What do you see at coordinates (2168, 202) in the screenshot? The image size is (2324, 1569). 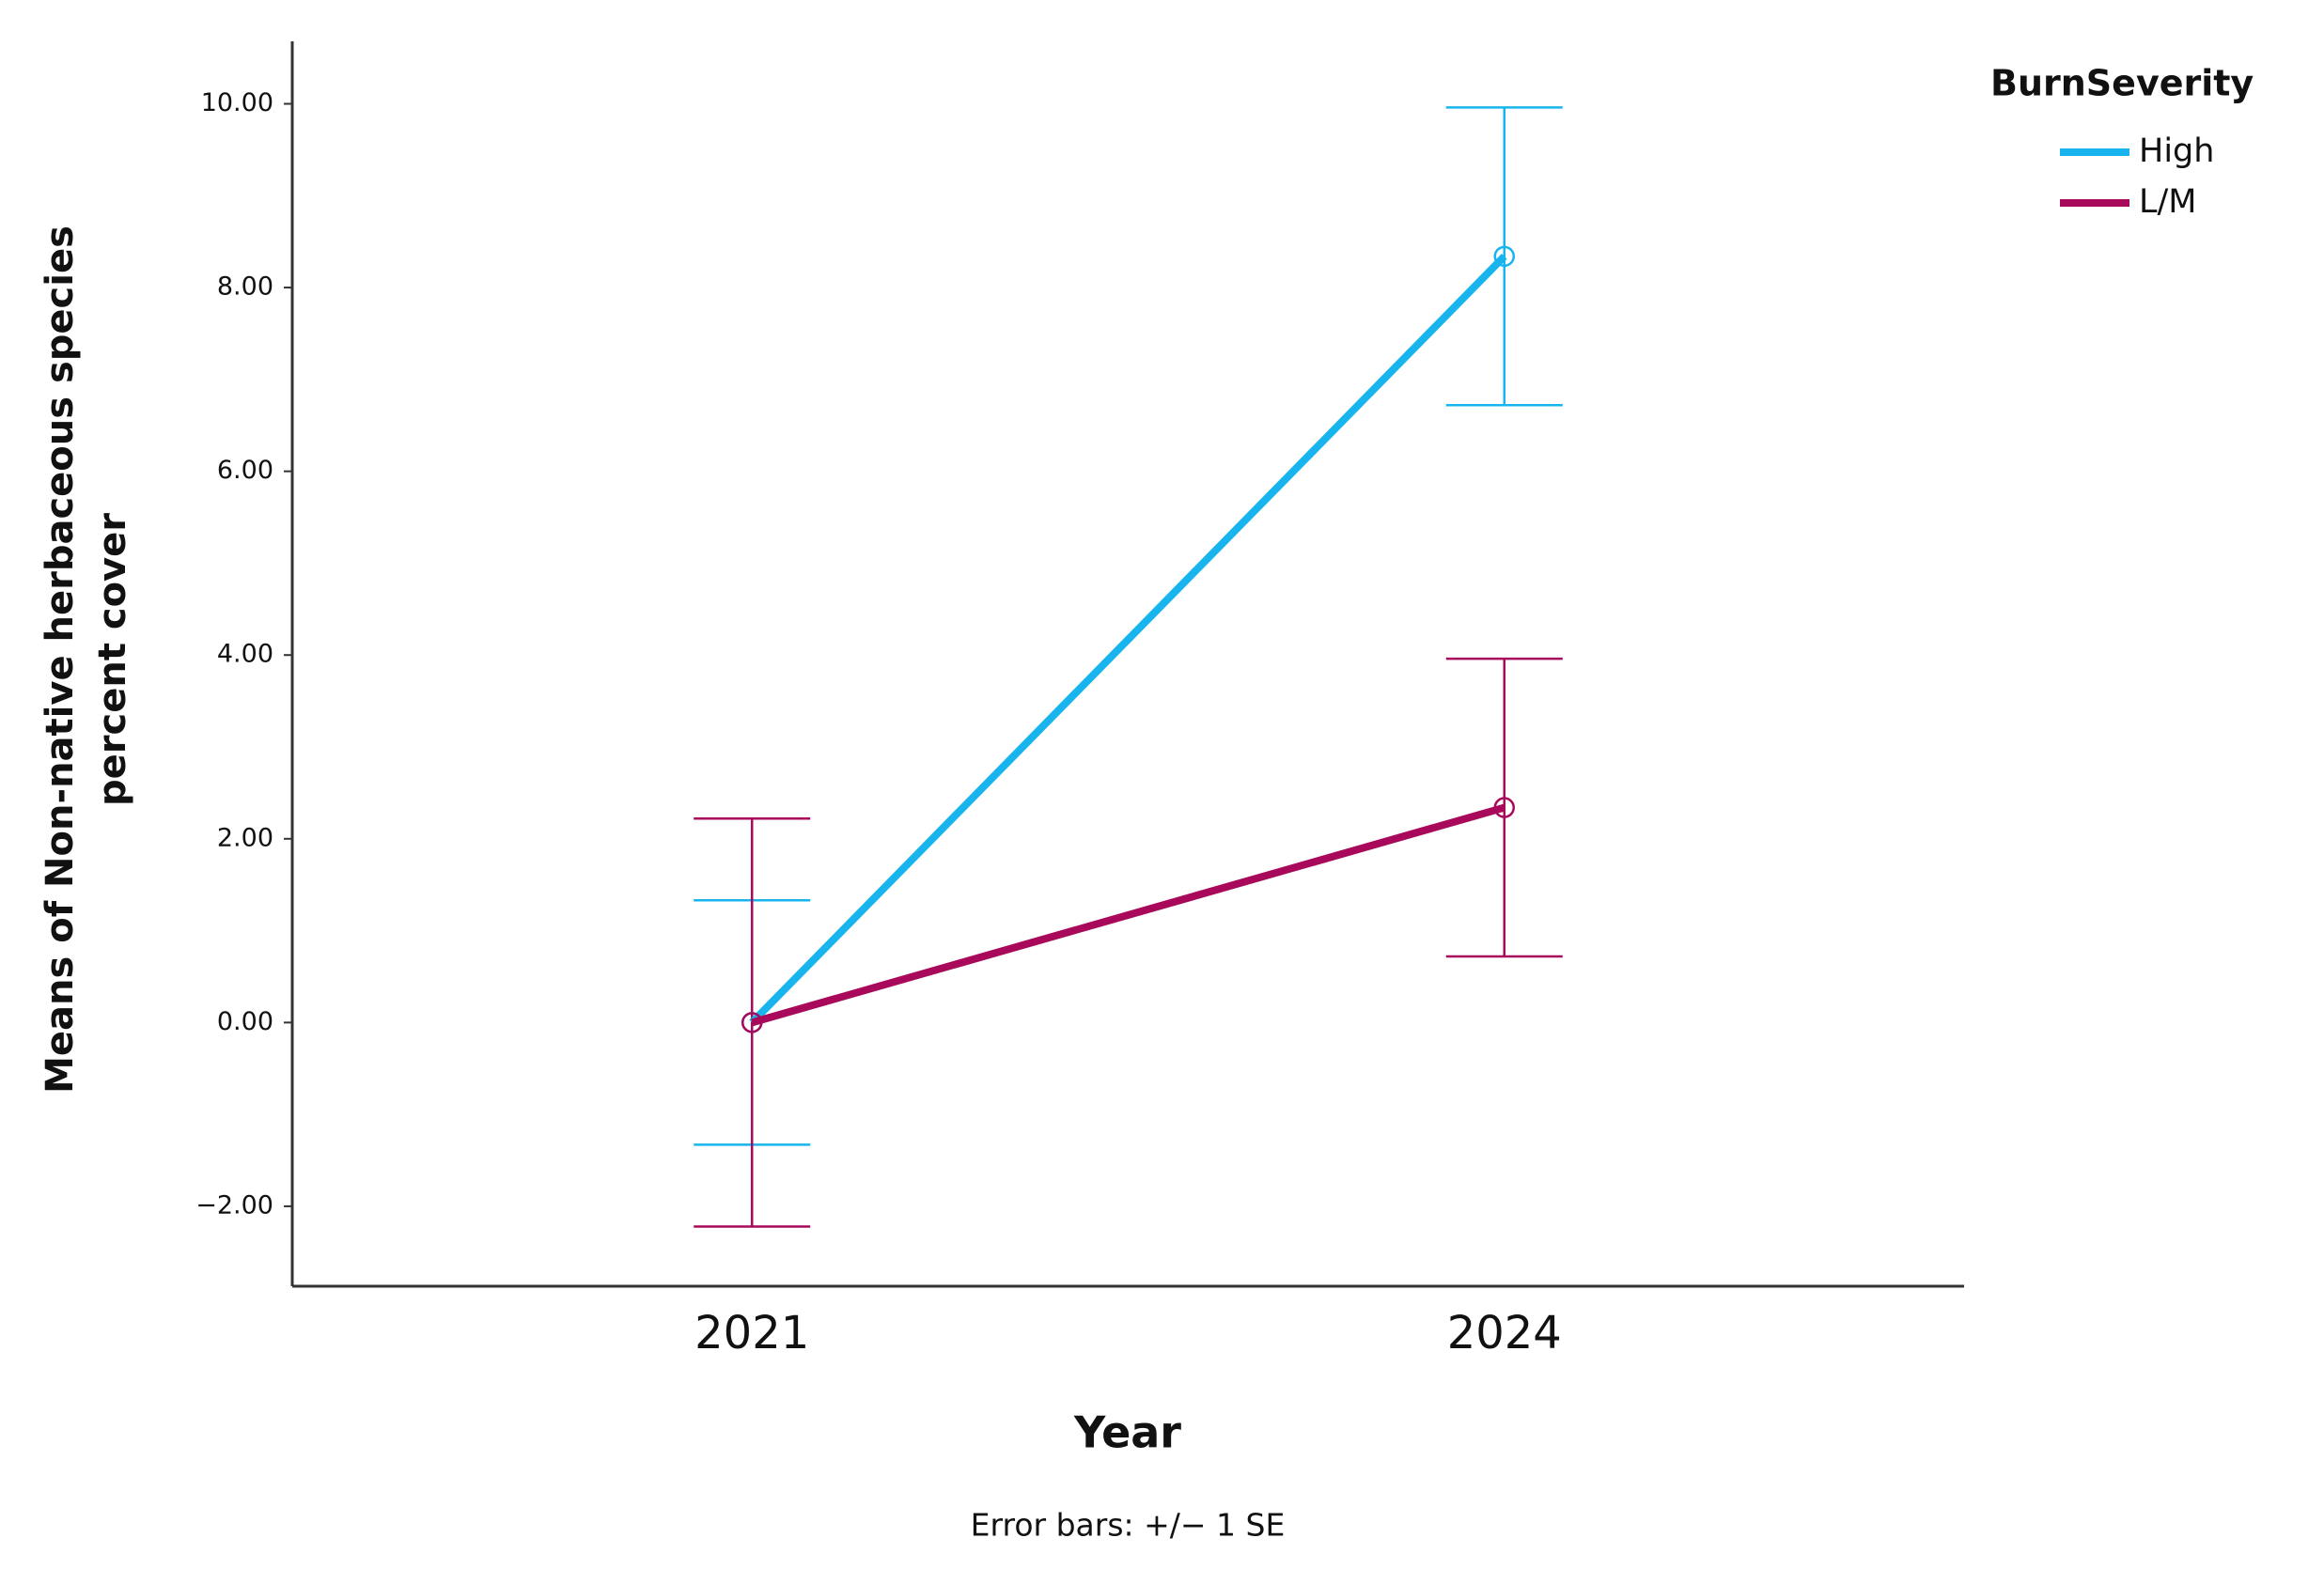 I see `legend-label: L/M` at bounding box center [2168, 202].